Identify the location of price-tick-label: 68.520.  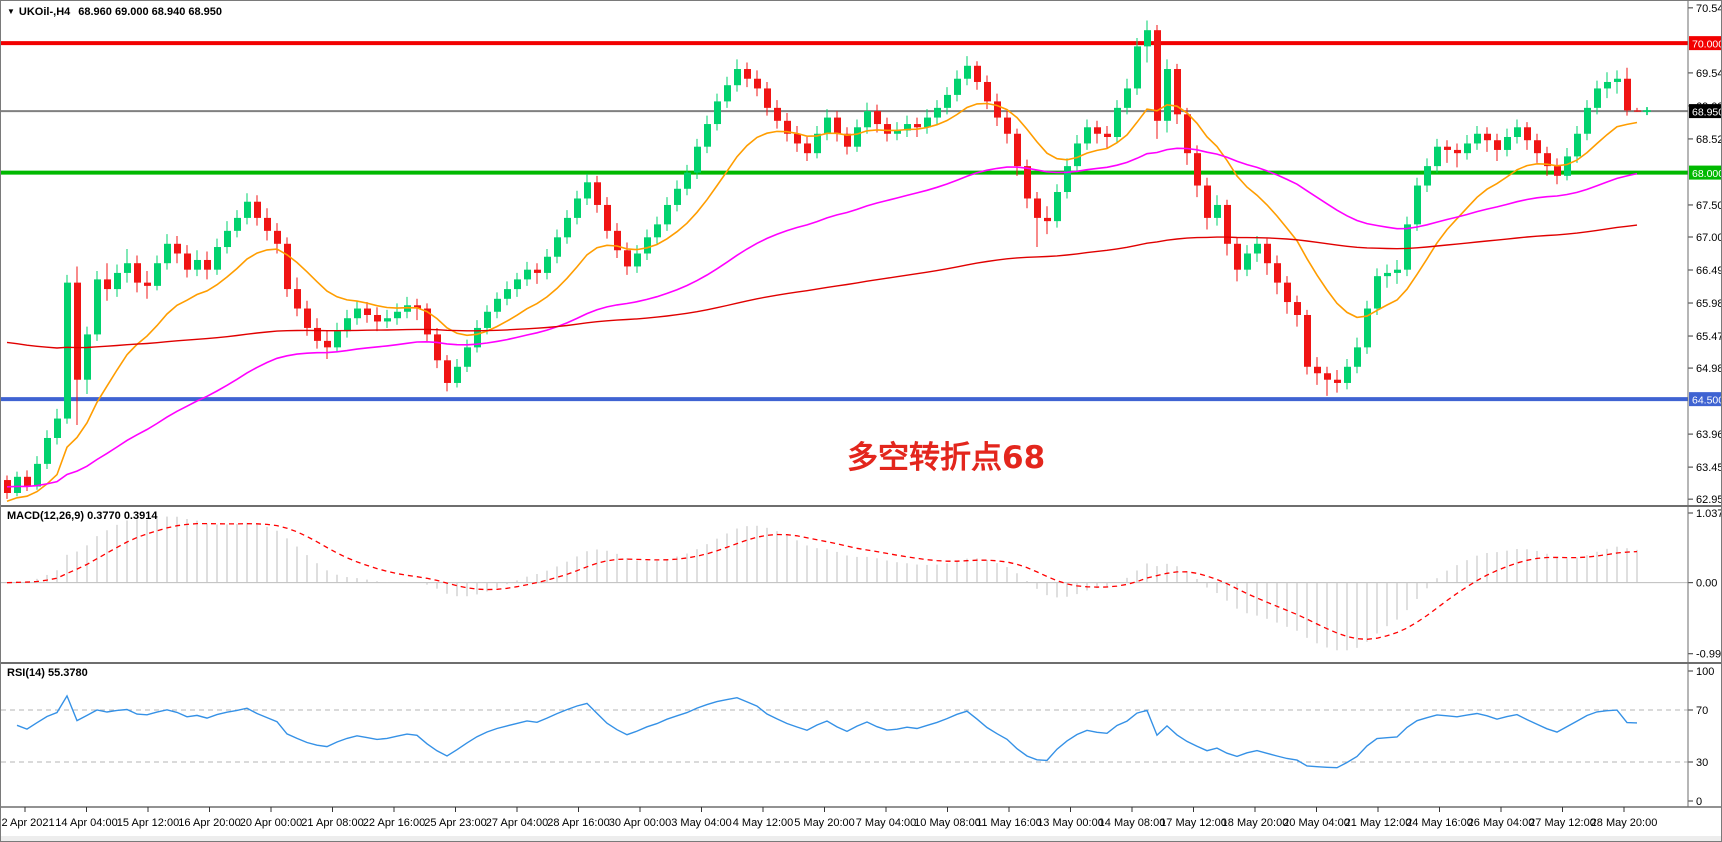
(1709, 140).